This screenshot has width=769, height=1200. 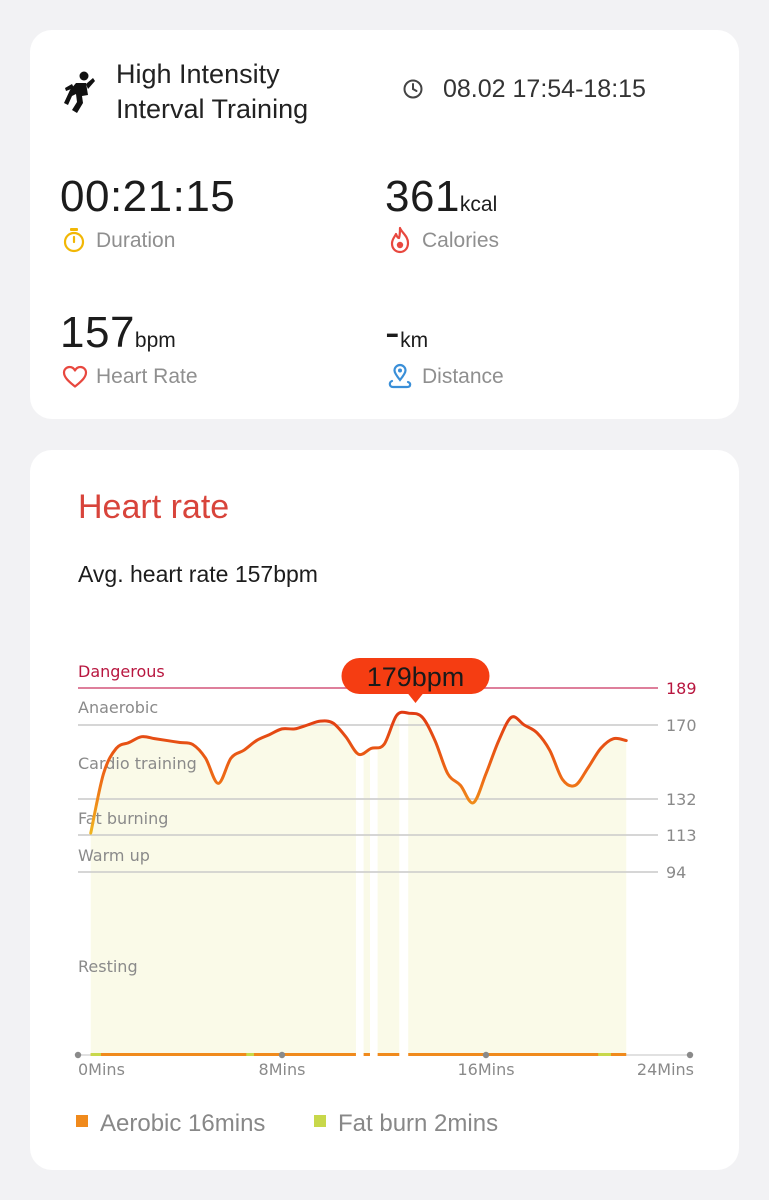 I want to click on zone-label-warm-up: Warm up, so click(x=114, y=855).